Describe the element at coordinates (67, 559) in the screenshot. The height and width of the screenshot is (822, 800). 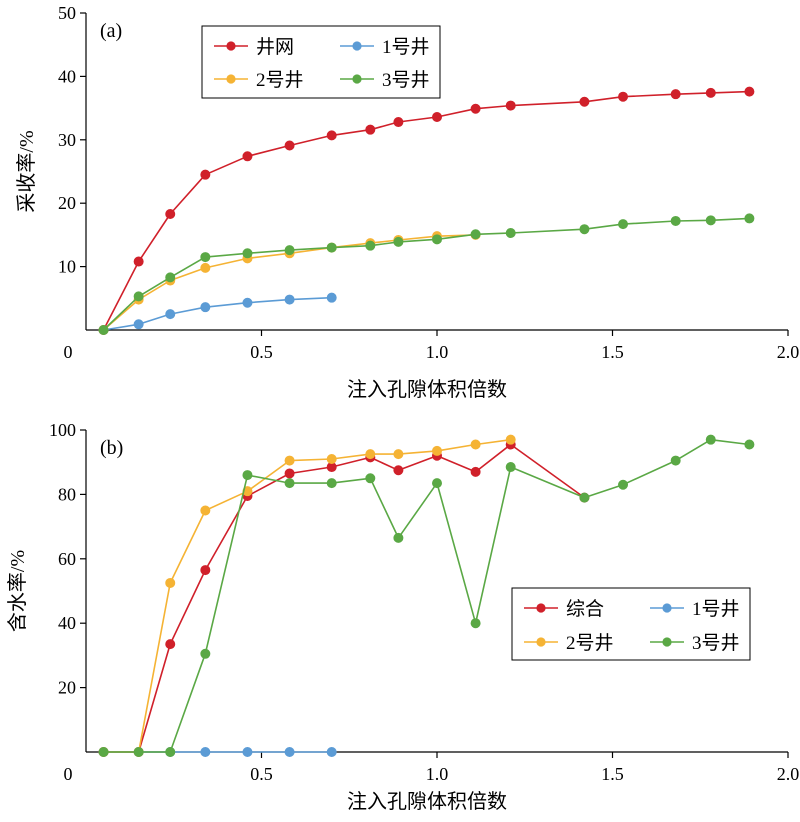
I see `y-tick-label: 60` at that location.